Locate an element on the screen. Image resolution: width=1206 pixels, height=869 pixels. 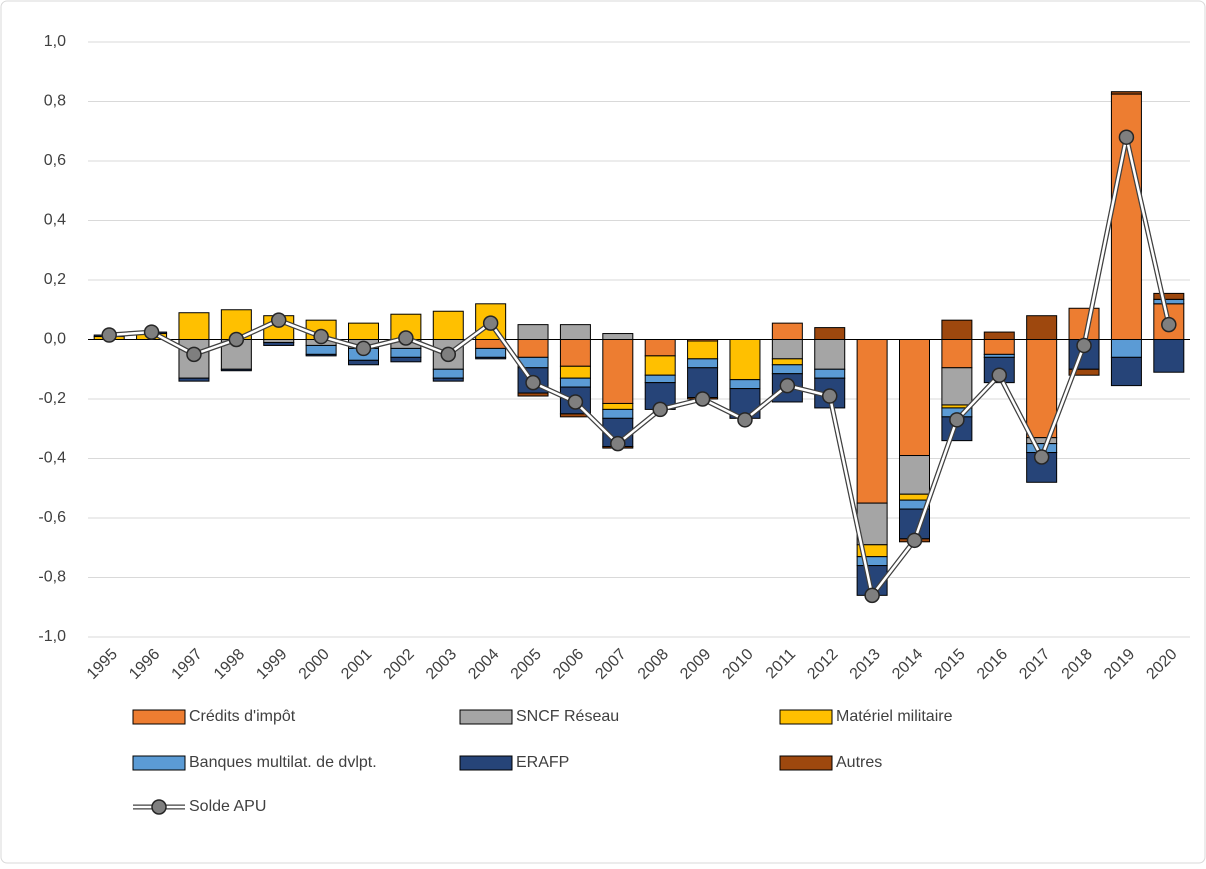
y-tick-label: -1,0 is located at coordinates (52, 636).